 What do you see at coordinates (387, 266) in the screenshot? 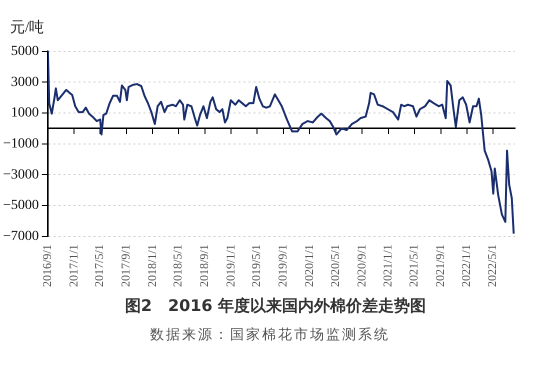
I see `x-tick-label: 2021/1/1` at bounding box center [387, 266].